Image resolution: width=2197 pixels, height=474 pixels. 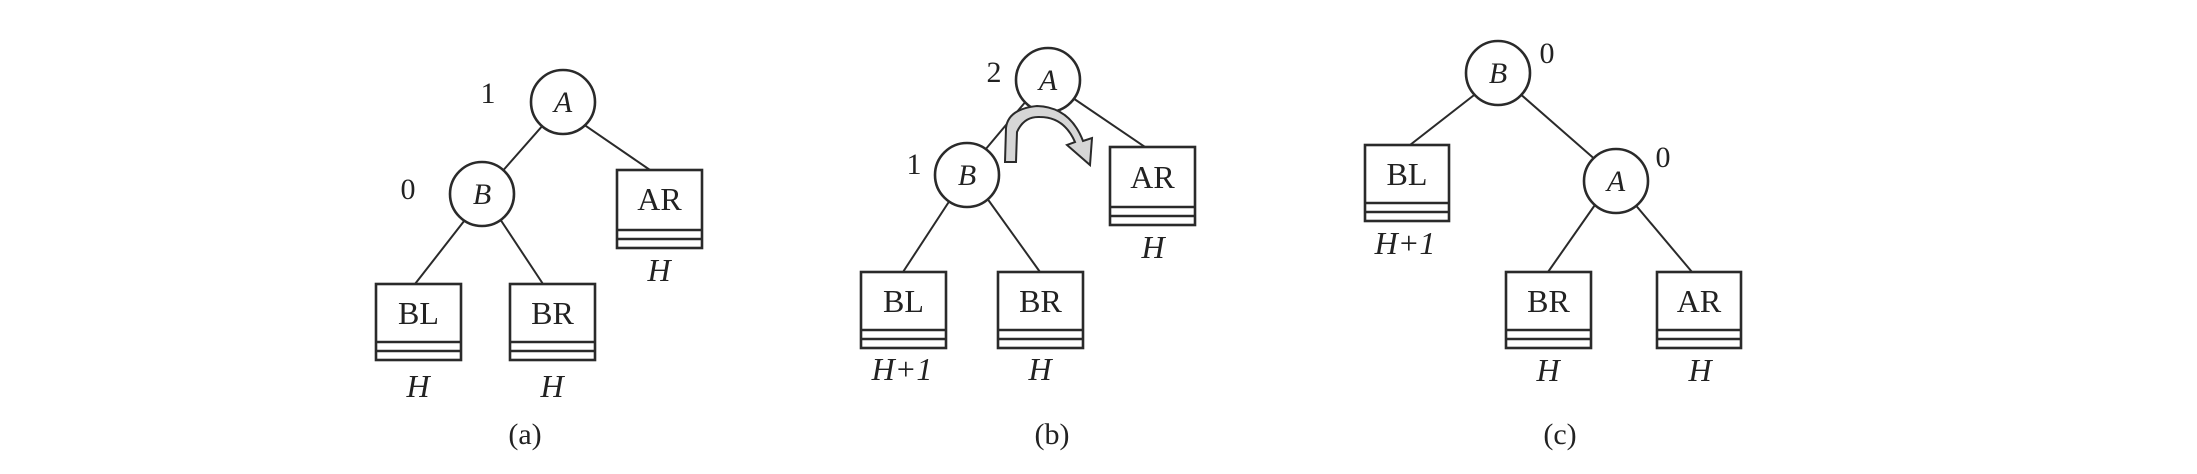 What do you see at coordinates (441, 250) in the screenshot?
I see `edge-a-b-to-bl` at bounding box center [441, 250].